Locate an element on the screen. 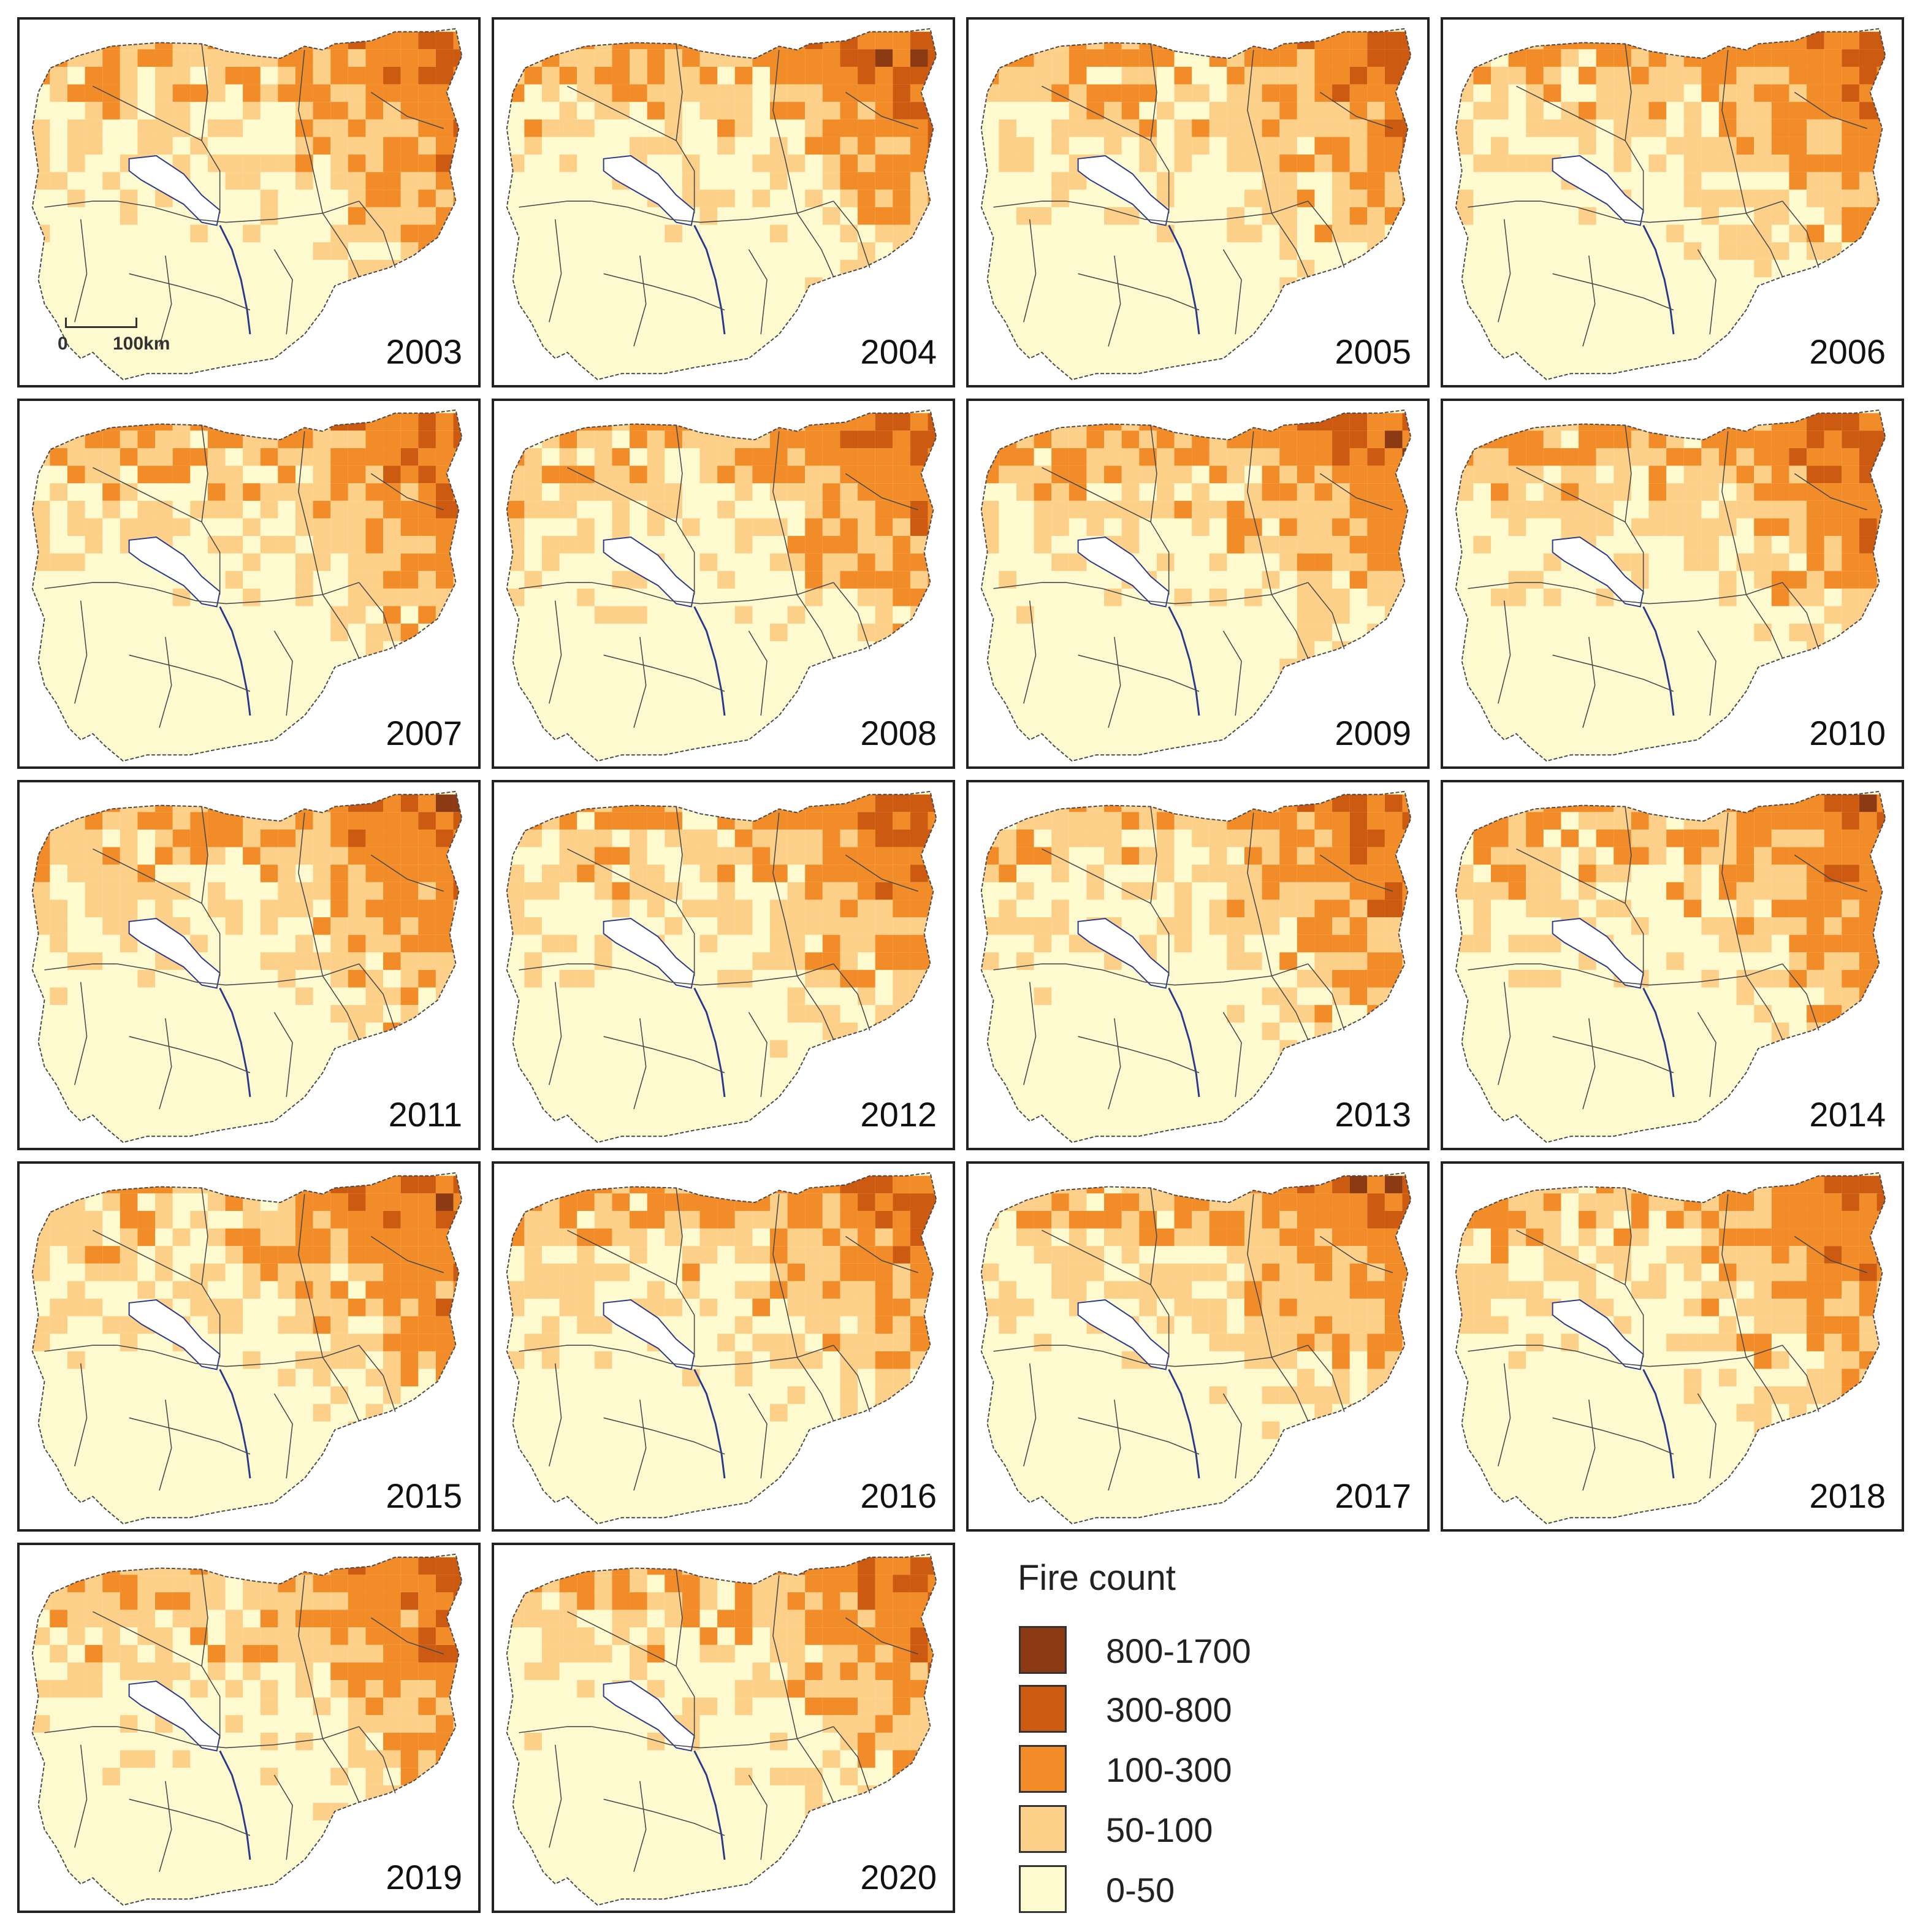  legend-swatch is located at coordinates (1043, 1889).